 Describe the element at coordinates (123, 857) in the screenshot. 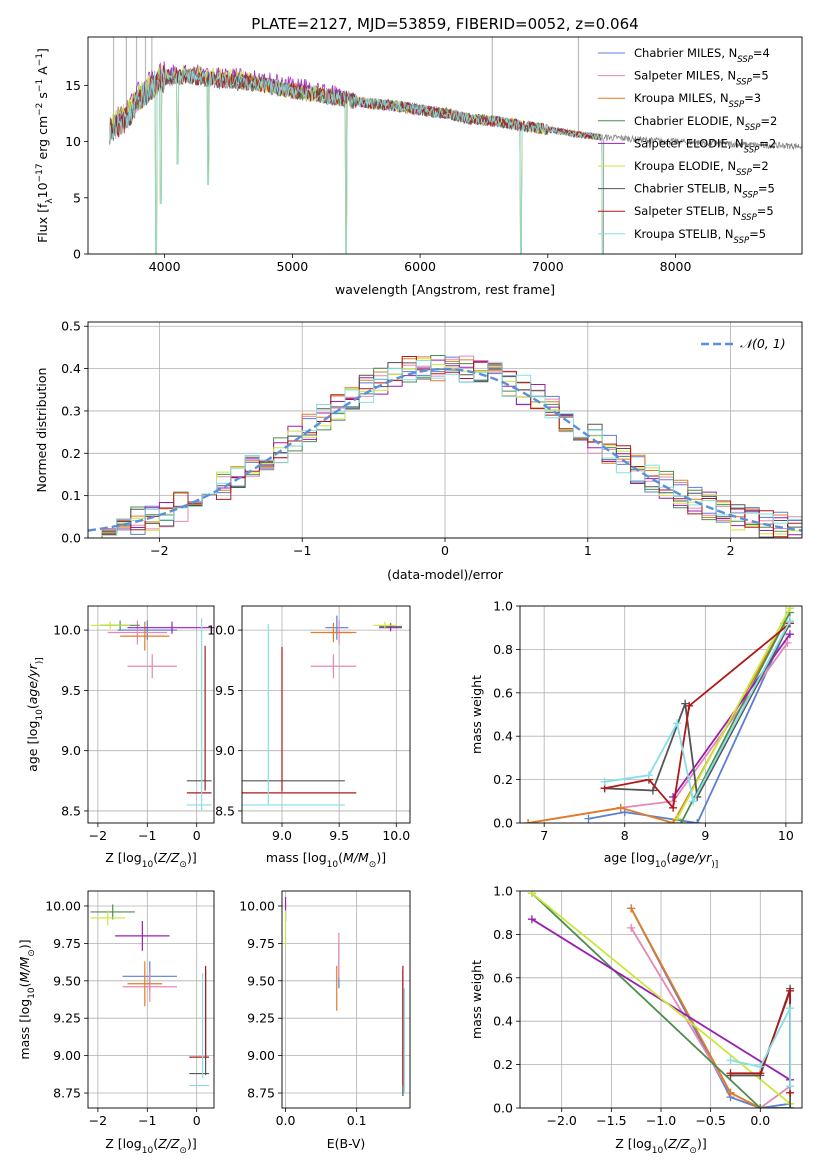

I see `age_vs_Z-xlabel-part: Z [log` at that location.